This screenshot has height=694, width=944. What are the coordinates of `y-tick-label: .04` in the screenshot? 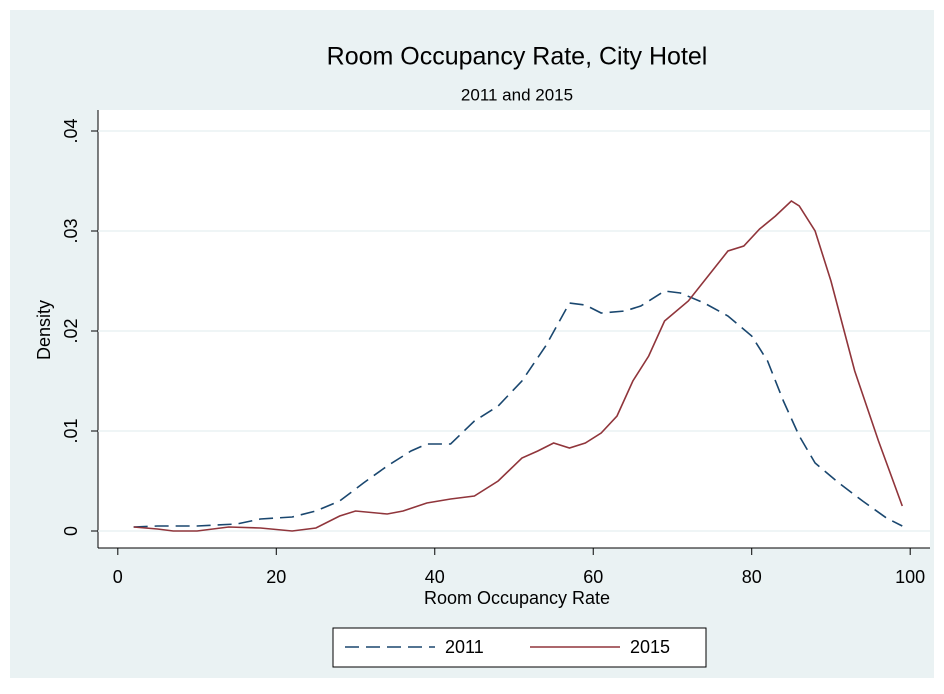 It's located at (71, 130).